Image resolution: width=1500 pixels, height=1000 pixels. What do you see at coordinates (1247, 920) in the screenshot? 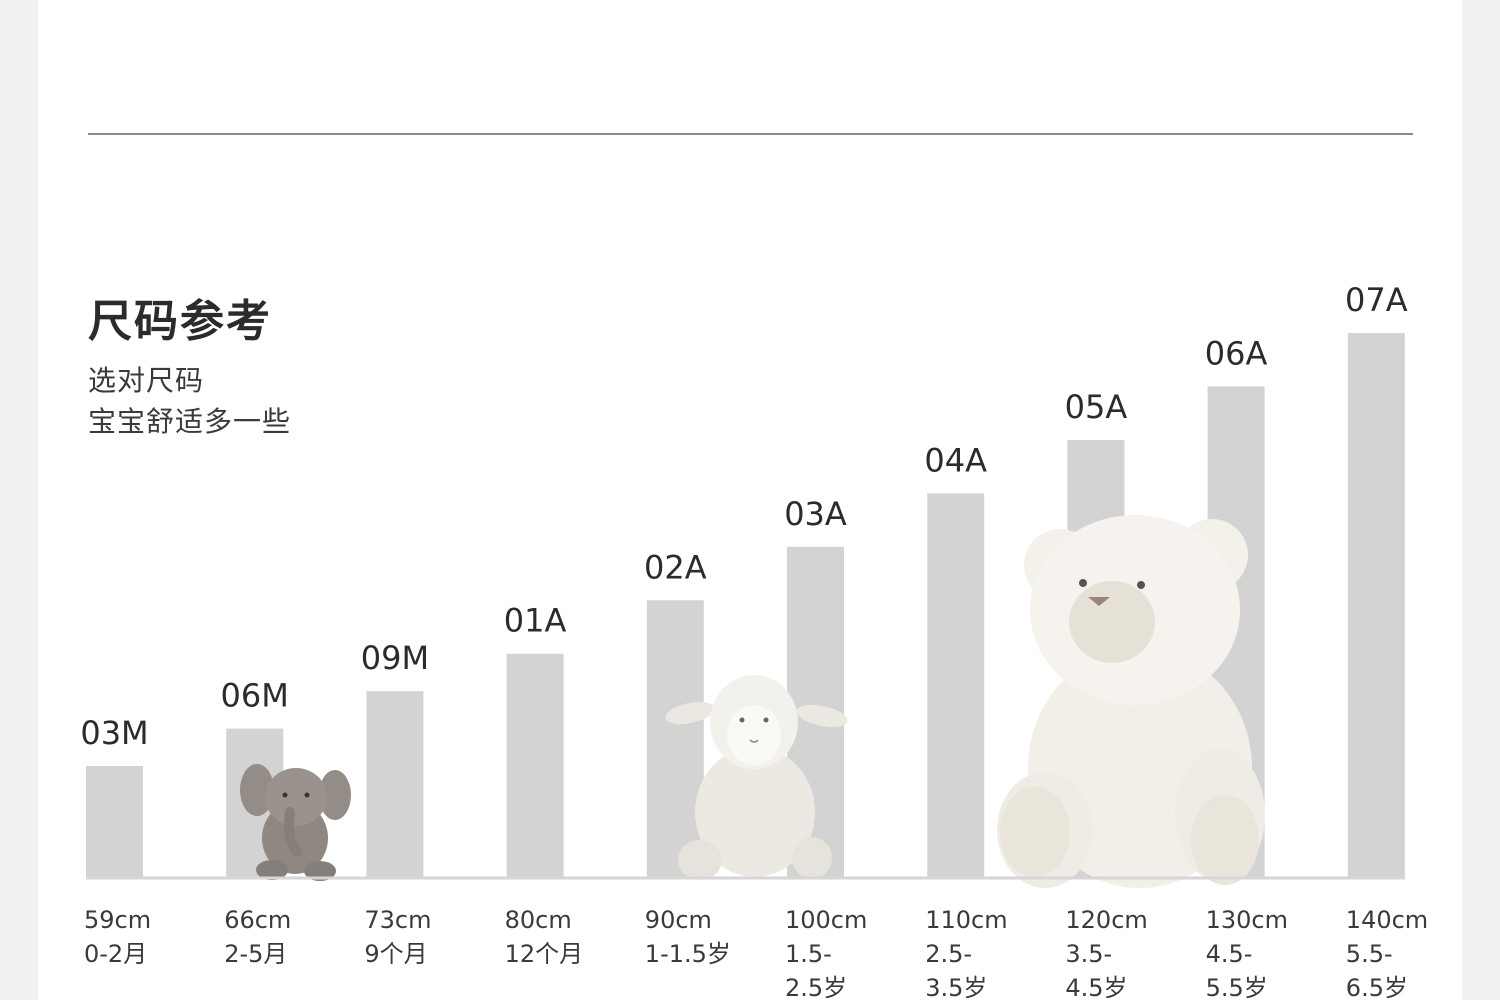
I see `x-label-06a-line-1: 130cm` at bounding box center [1247, 920].